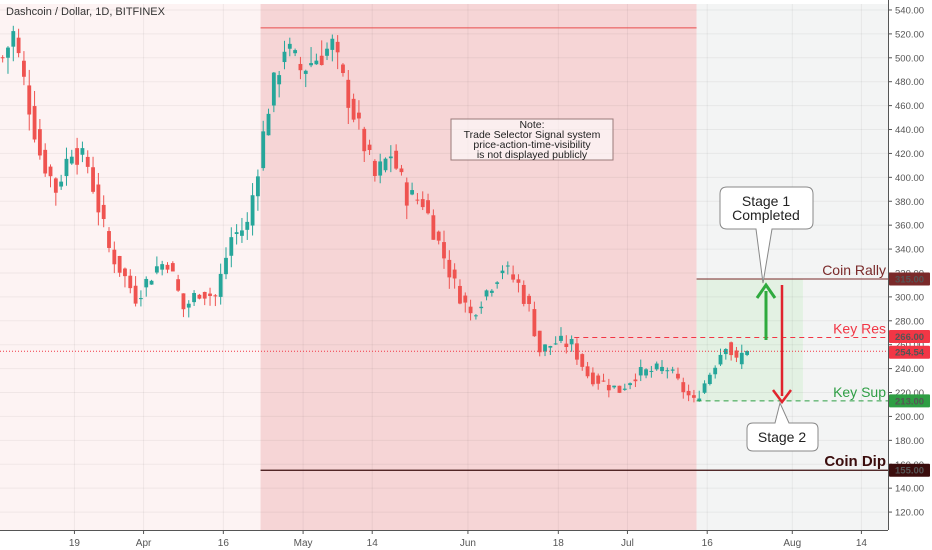 The width and height of the screenshot is (932, 550). I want to click on price-badge-label: 254.54, so click(910, 353).